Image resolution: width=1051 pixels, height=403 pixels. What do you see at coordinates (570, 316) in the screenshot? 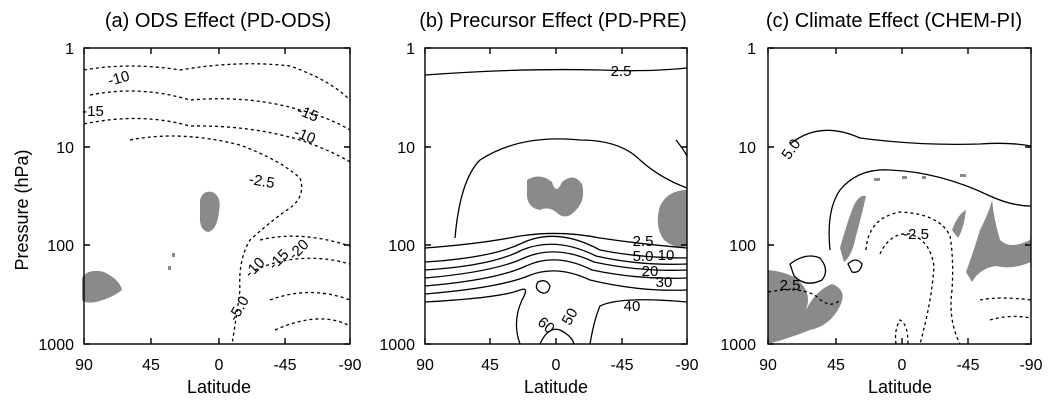
I see `contour-label: 50` at bounding box center [570, 316].